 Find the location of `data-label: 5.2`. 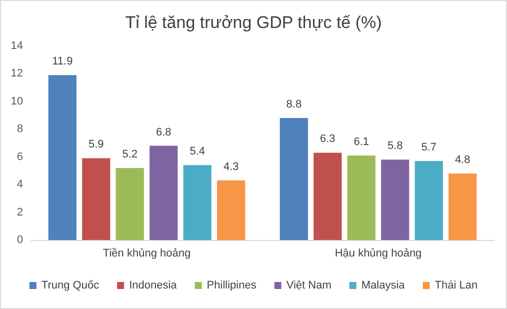

data-label: 5.2 is located at coordinates (130, 154).